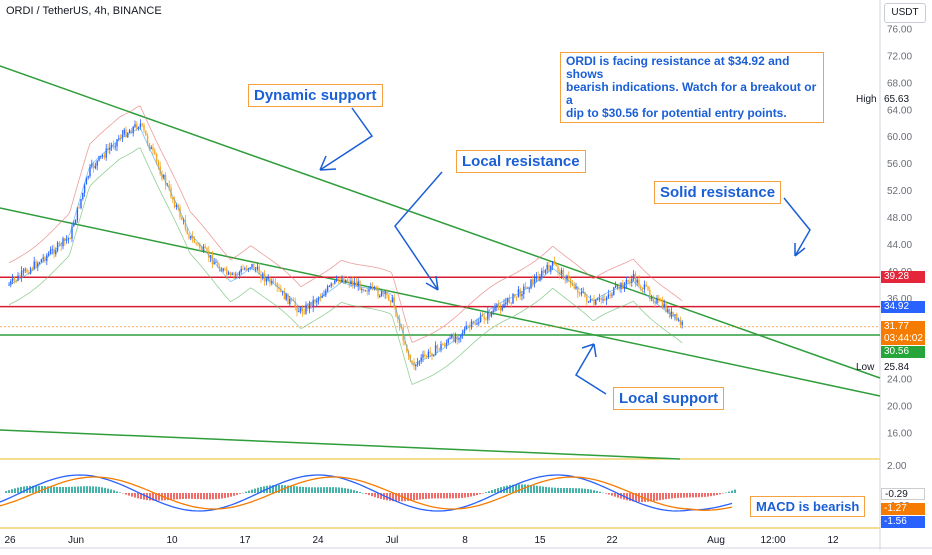 This screenshot has height=555, width=932. What do you see at coordinates (905, 13) in the screenshot?
I see `currency-unit-button: USDT` at bounding box center [905, 13].